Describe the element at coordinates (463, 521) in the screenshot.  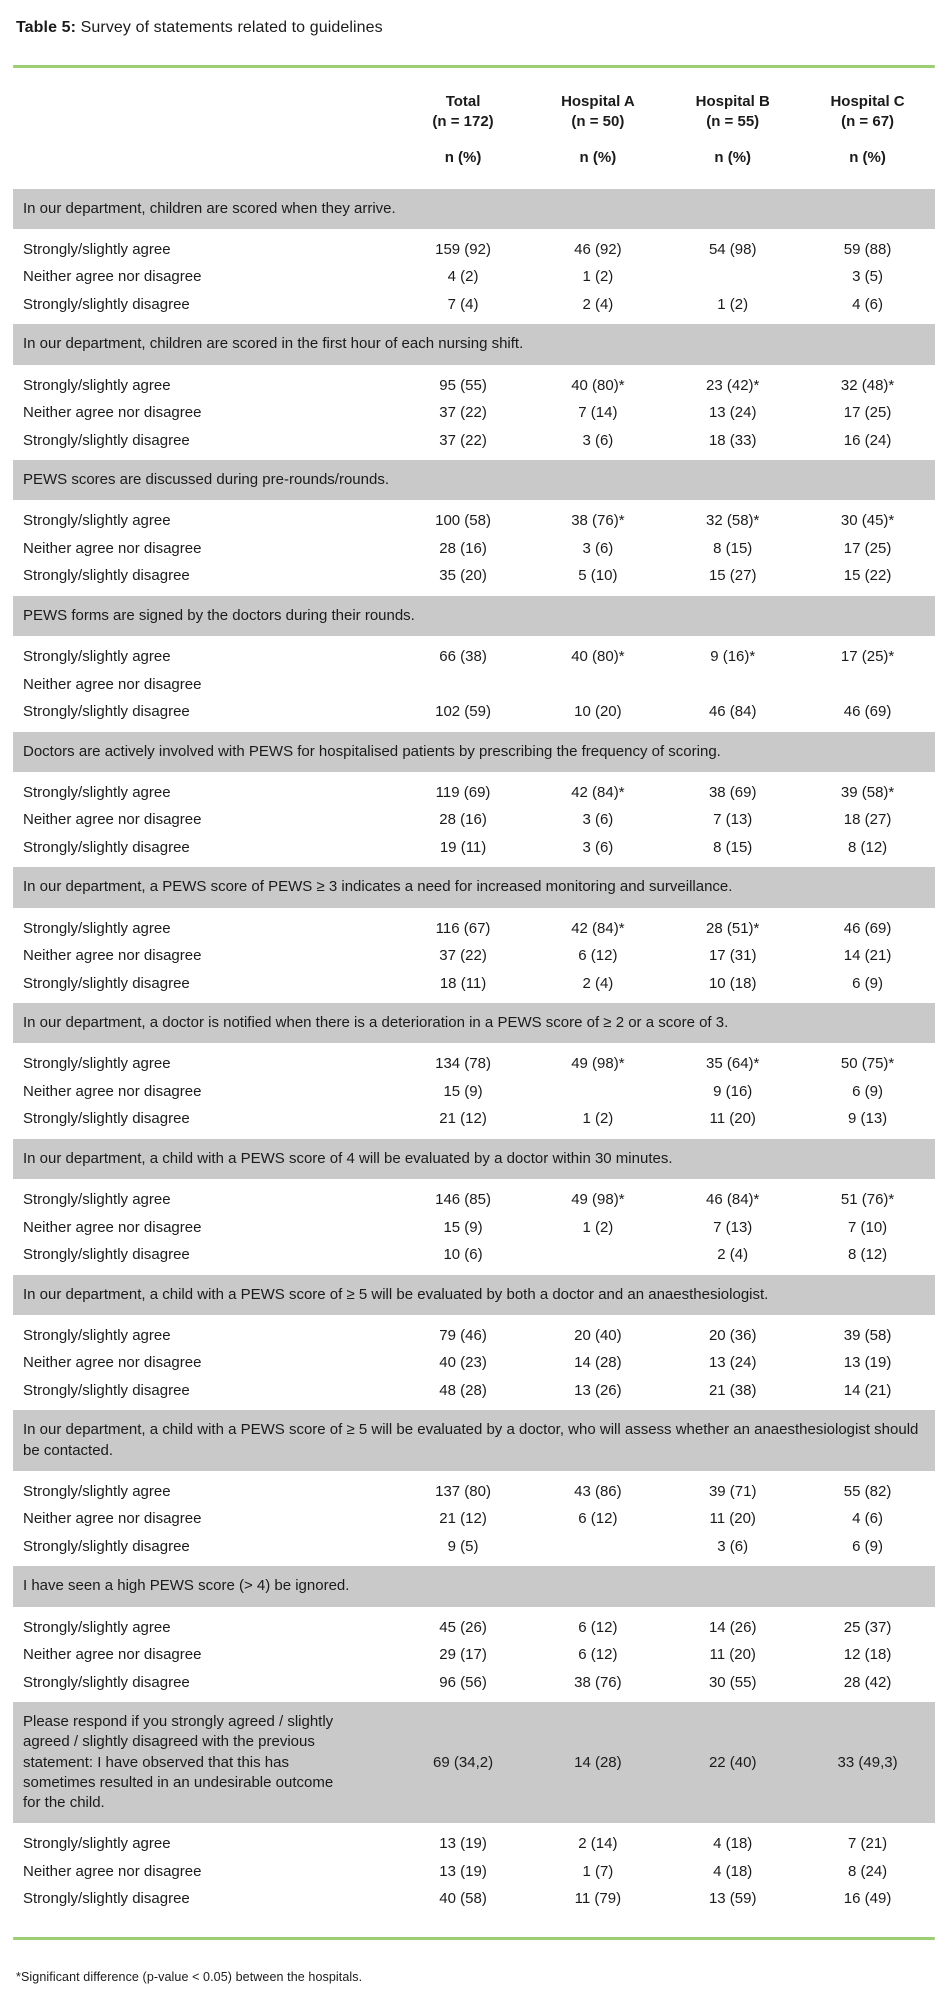
I see `value-cell: 100 (58)` at that location.